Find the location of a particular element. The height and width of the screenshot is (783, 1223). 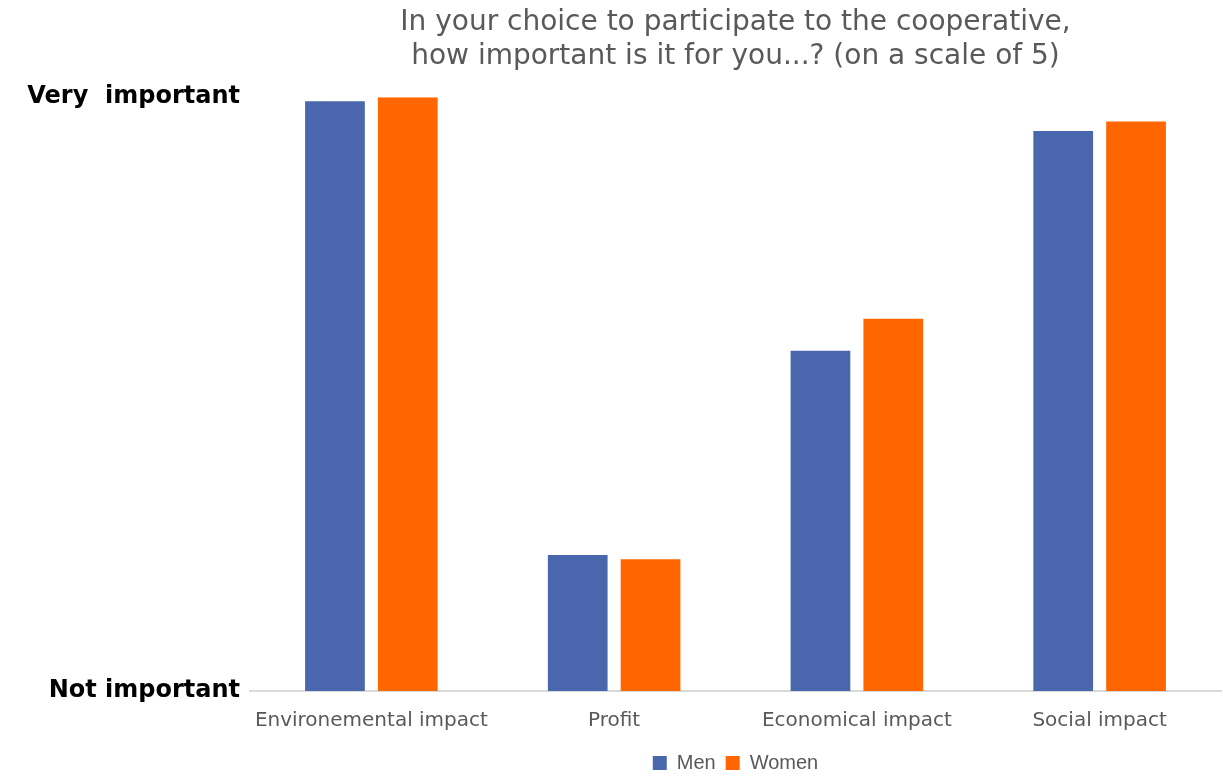

x-tick-label: Environemental impact is located at coordinates (371, 719).